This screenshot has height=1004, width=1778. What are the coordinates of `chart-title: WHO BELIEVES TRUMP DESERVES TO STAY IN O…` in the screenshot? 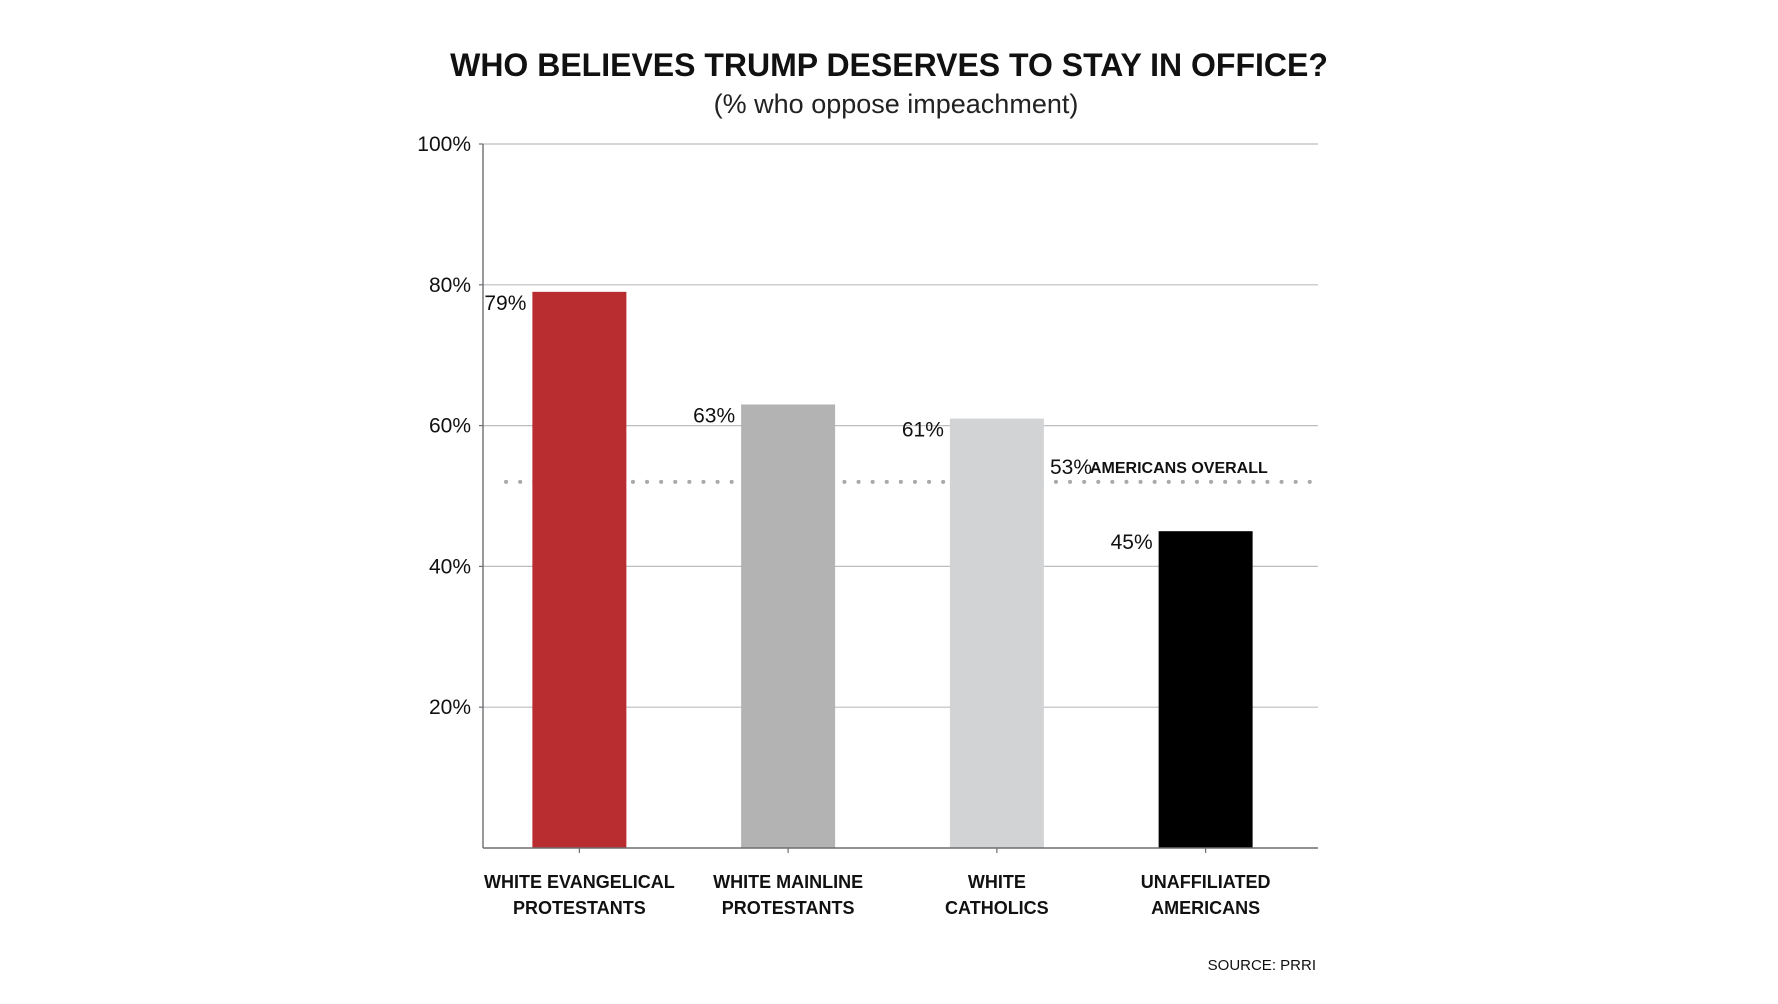 It's located at (889, 65).